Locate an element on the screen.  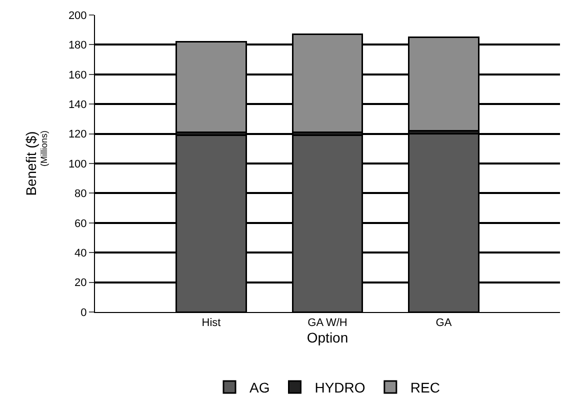
x-tick-label: GA W/H is located at coordinates (328, 323).